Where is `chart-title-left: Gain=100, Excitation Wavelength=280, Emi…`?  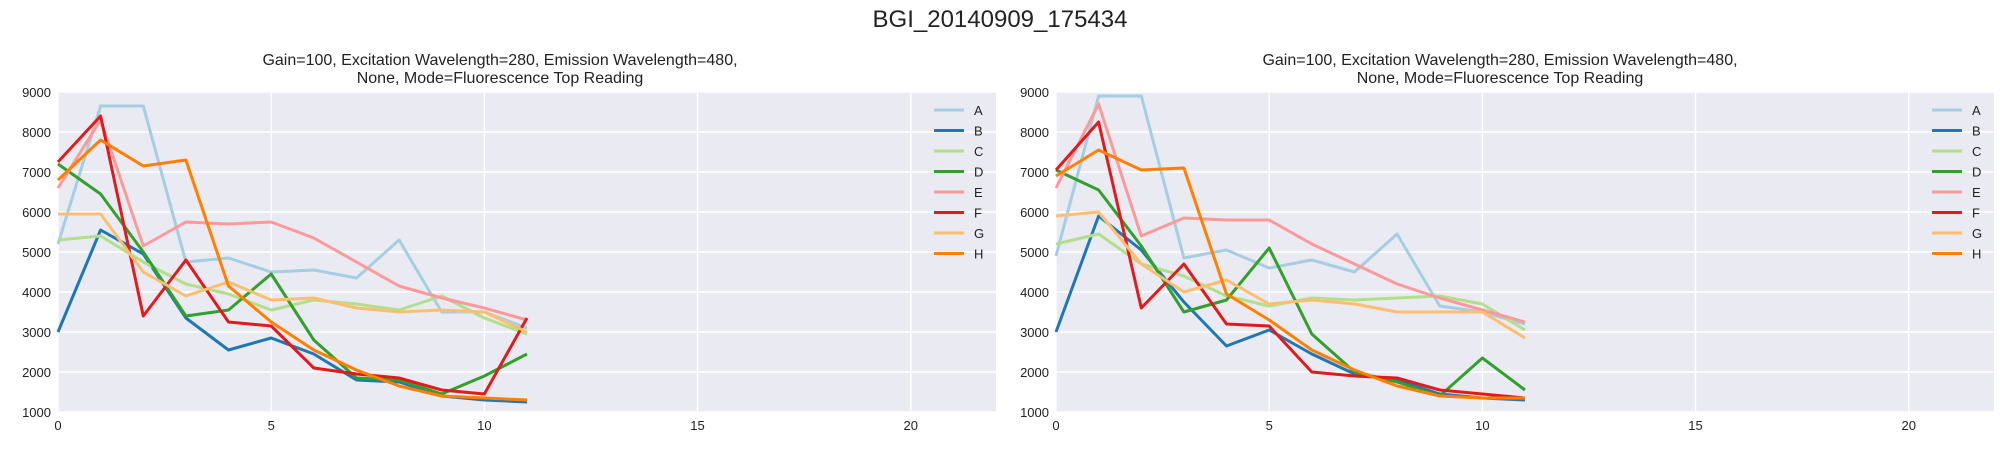 chart-title-left: Gain=100, Excitation Wavelength=280, Emi… is located at coordinates (500, 70).